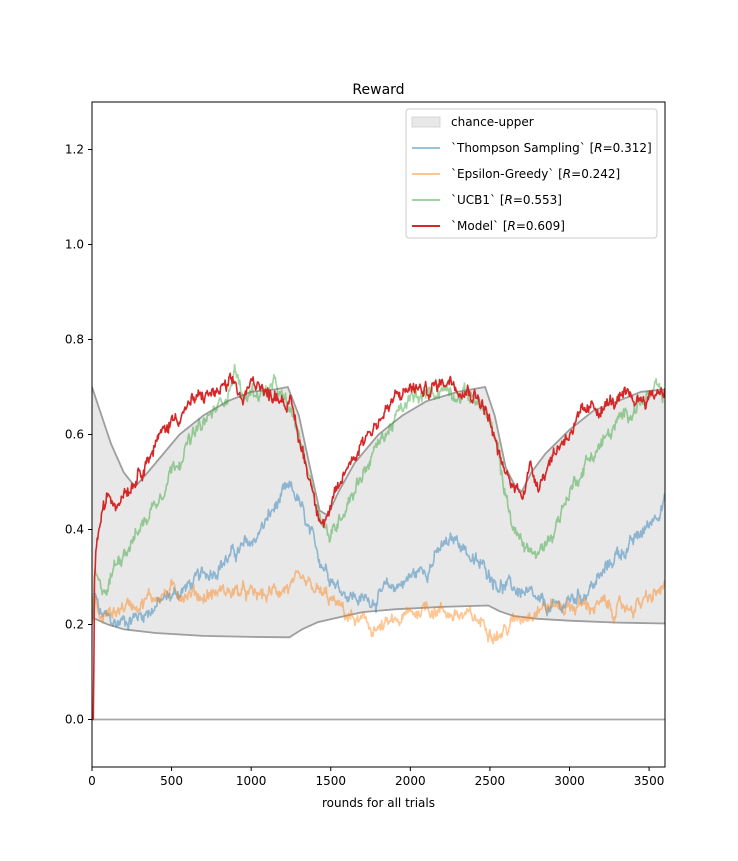  What do you see at coordinates (74, 530) in the screenshot?
I see `y-tick-label: 0.4` at bounding box center [74, 530].